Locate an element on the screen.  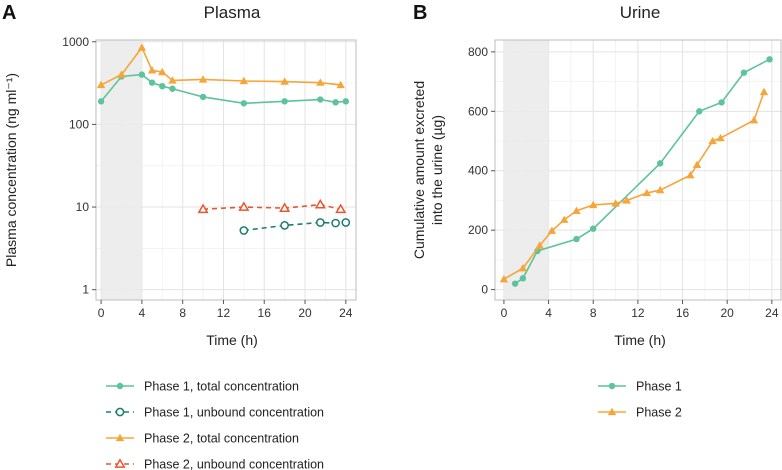
urine-y-axis-title-line1: Cumulative amount excreted is located at coordinates (419, 170).